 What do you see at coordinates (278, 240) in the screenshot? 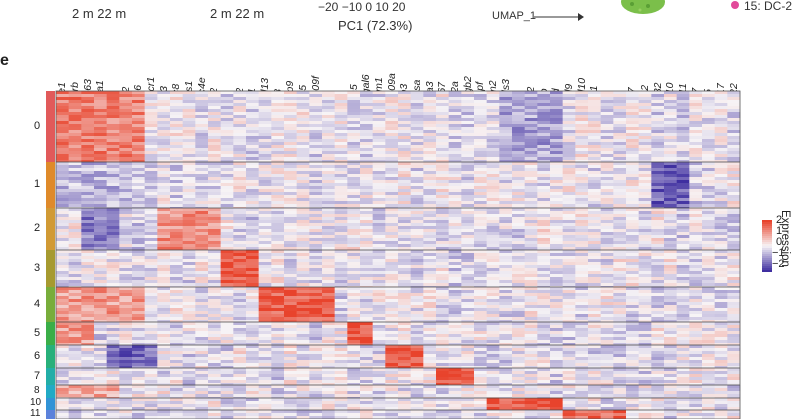
I see `heatmap-cell-2-ccl8` at bounding box center [278, 240].